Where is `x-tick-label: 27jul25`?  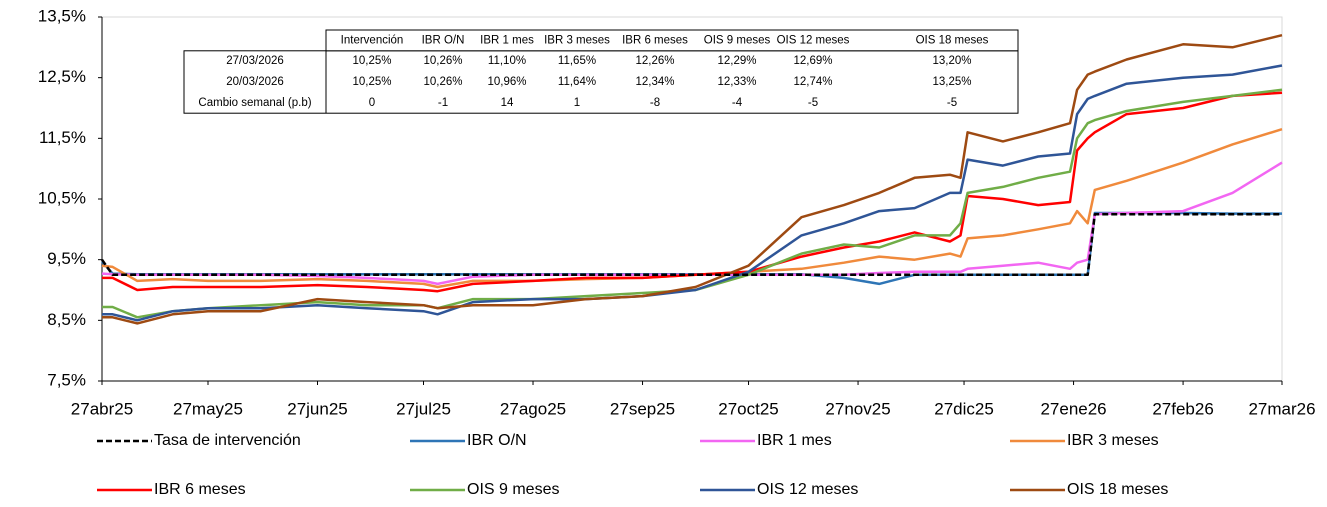 x-tick-label: 27jul25 is located at coordinates (423, 408).